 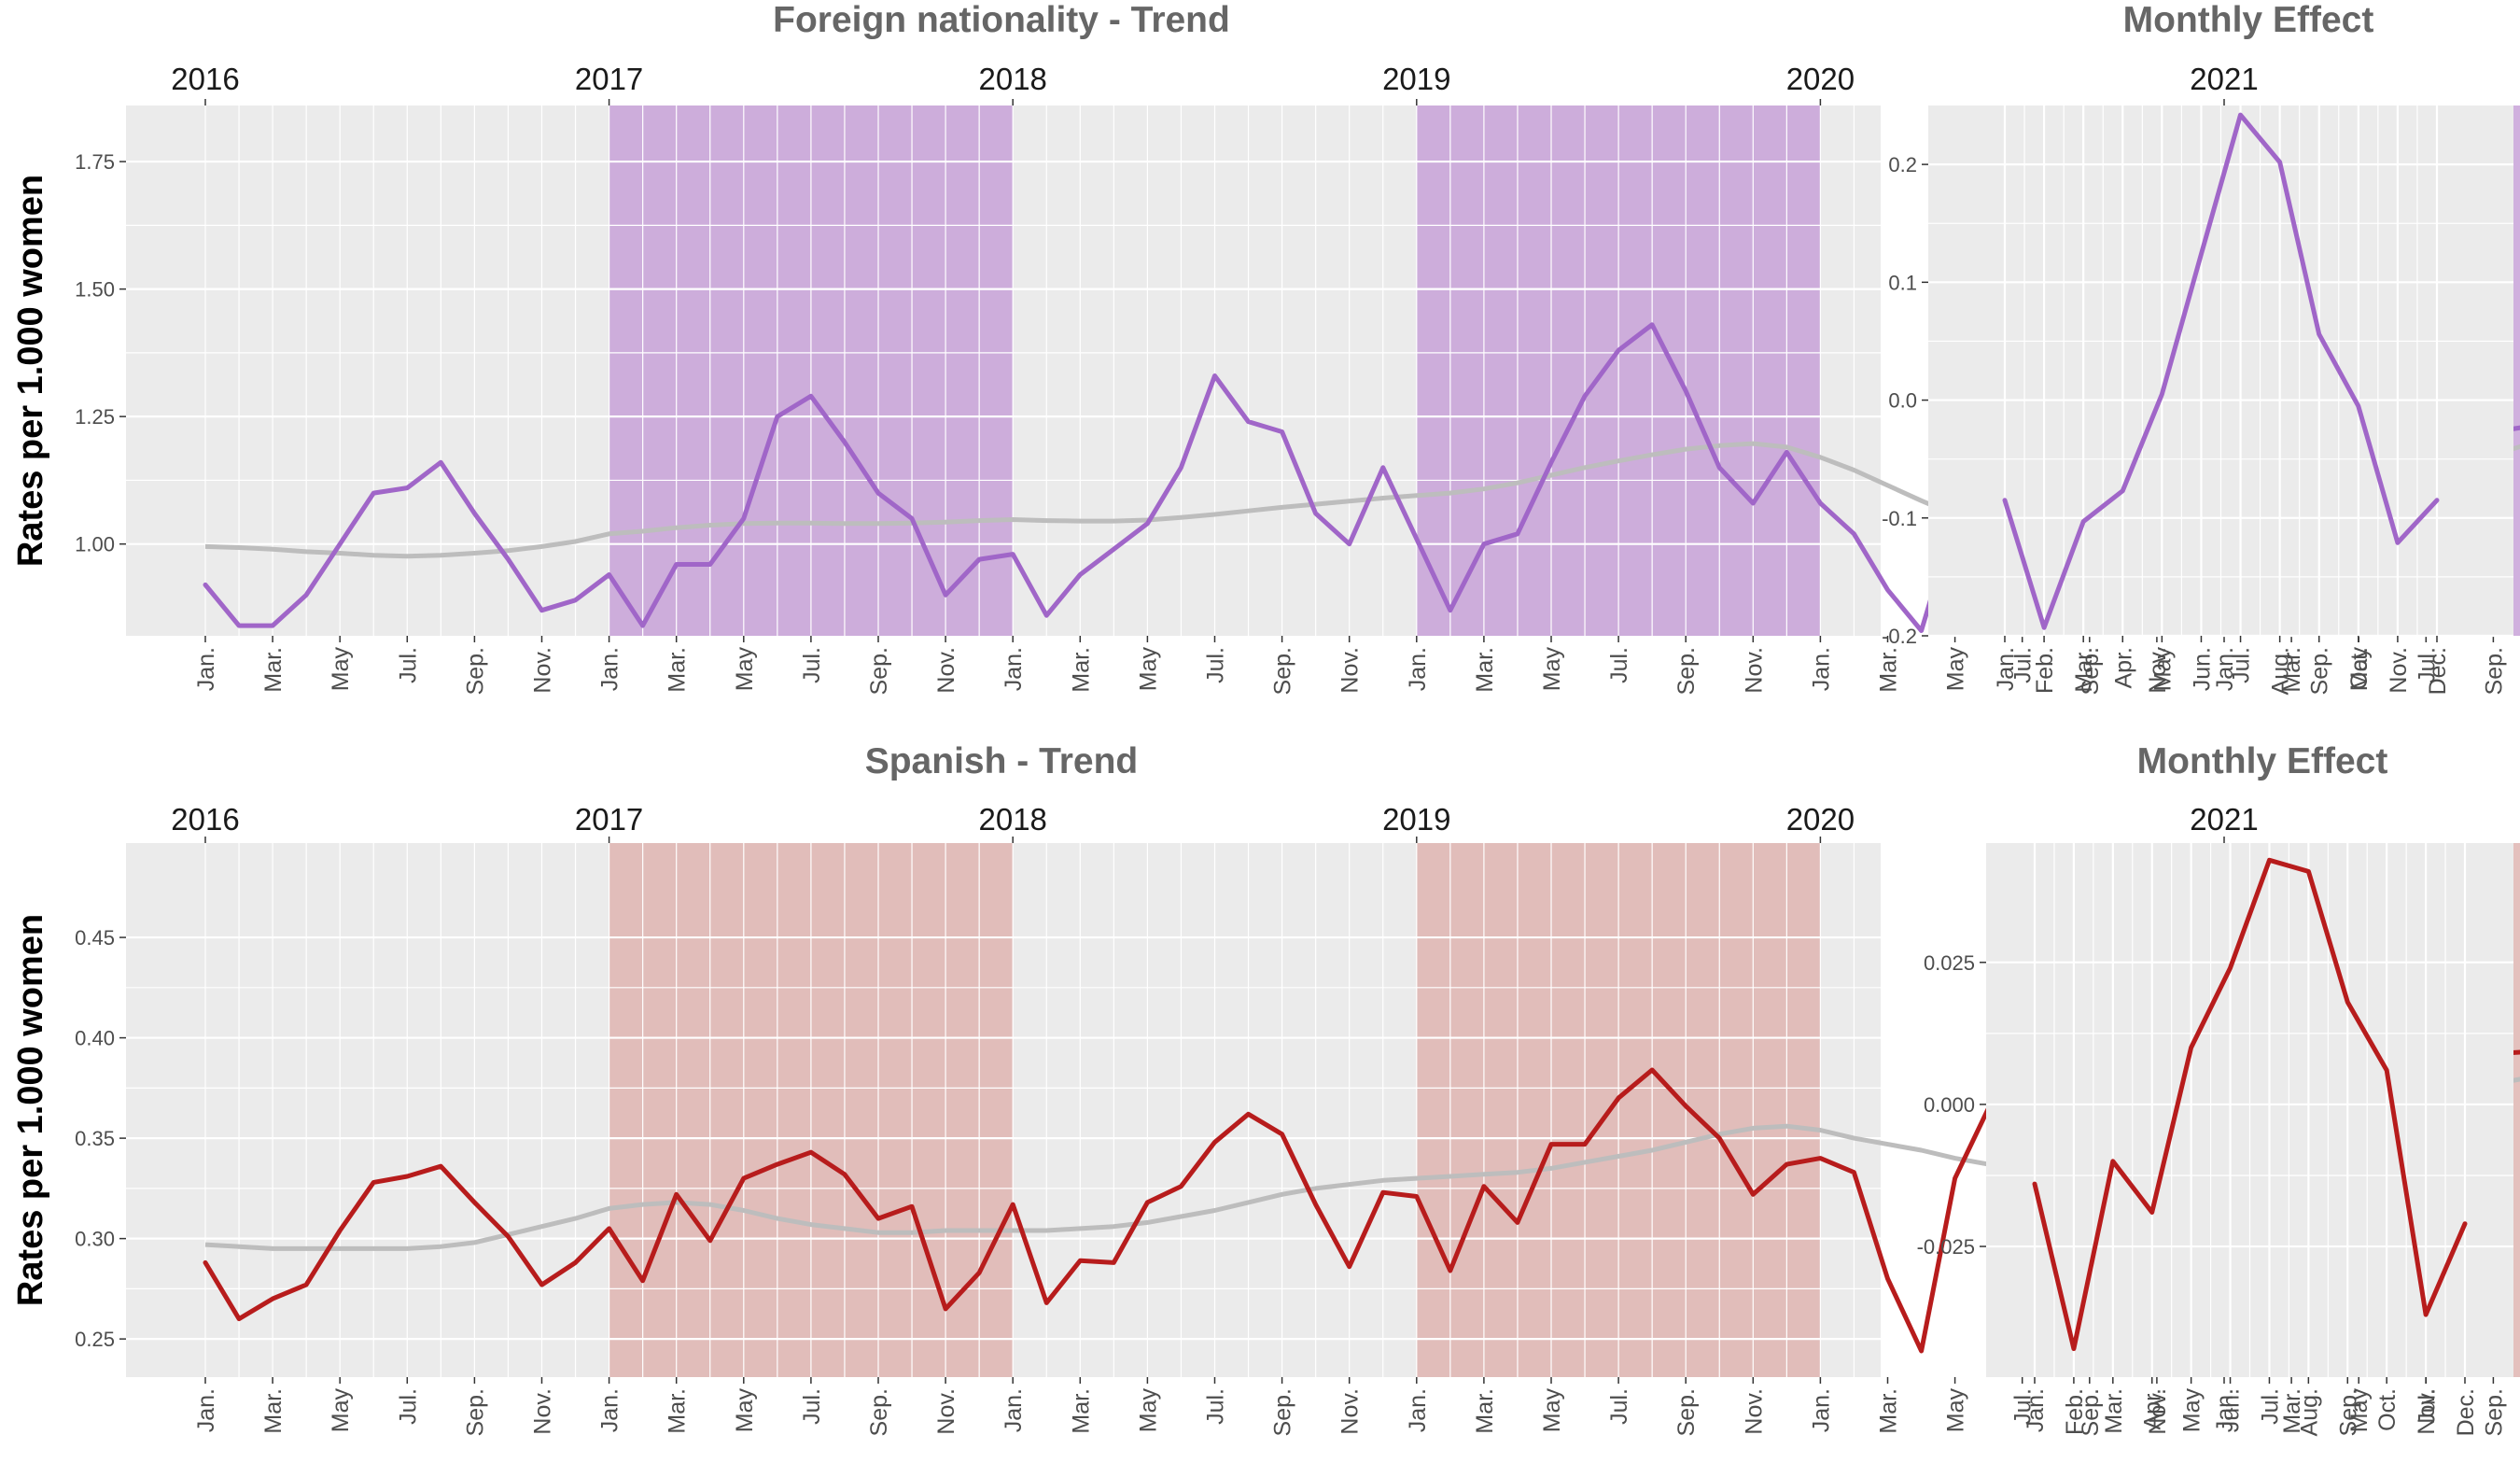 What do you see at coordinates (95, 1239) in the screenshot?
I see `y-tick-label: 0.30` at bounding box center [95, 1239].